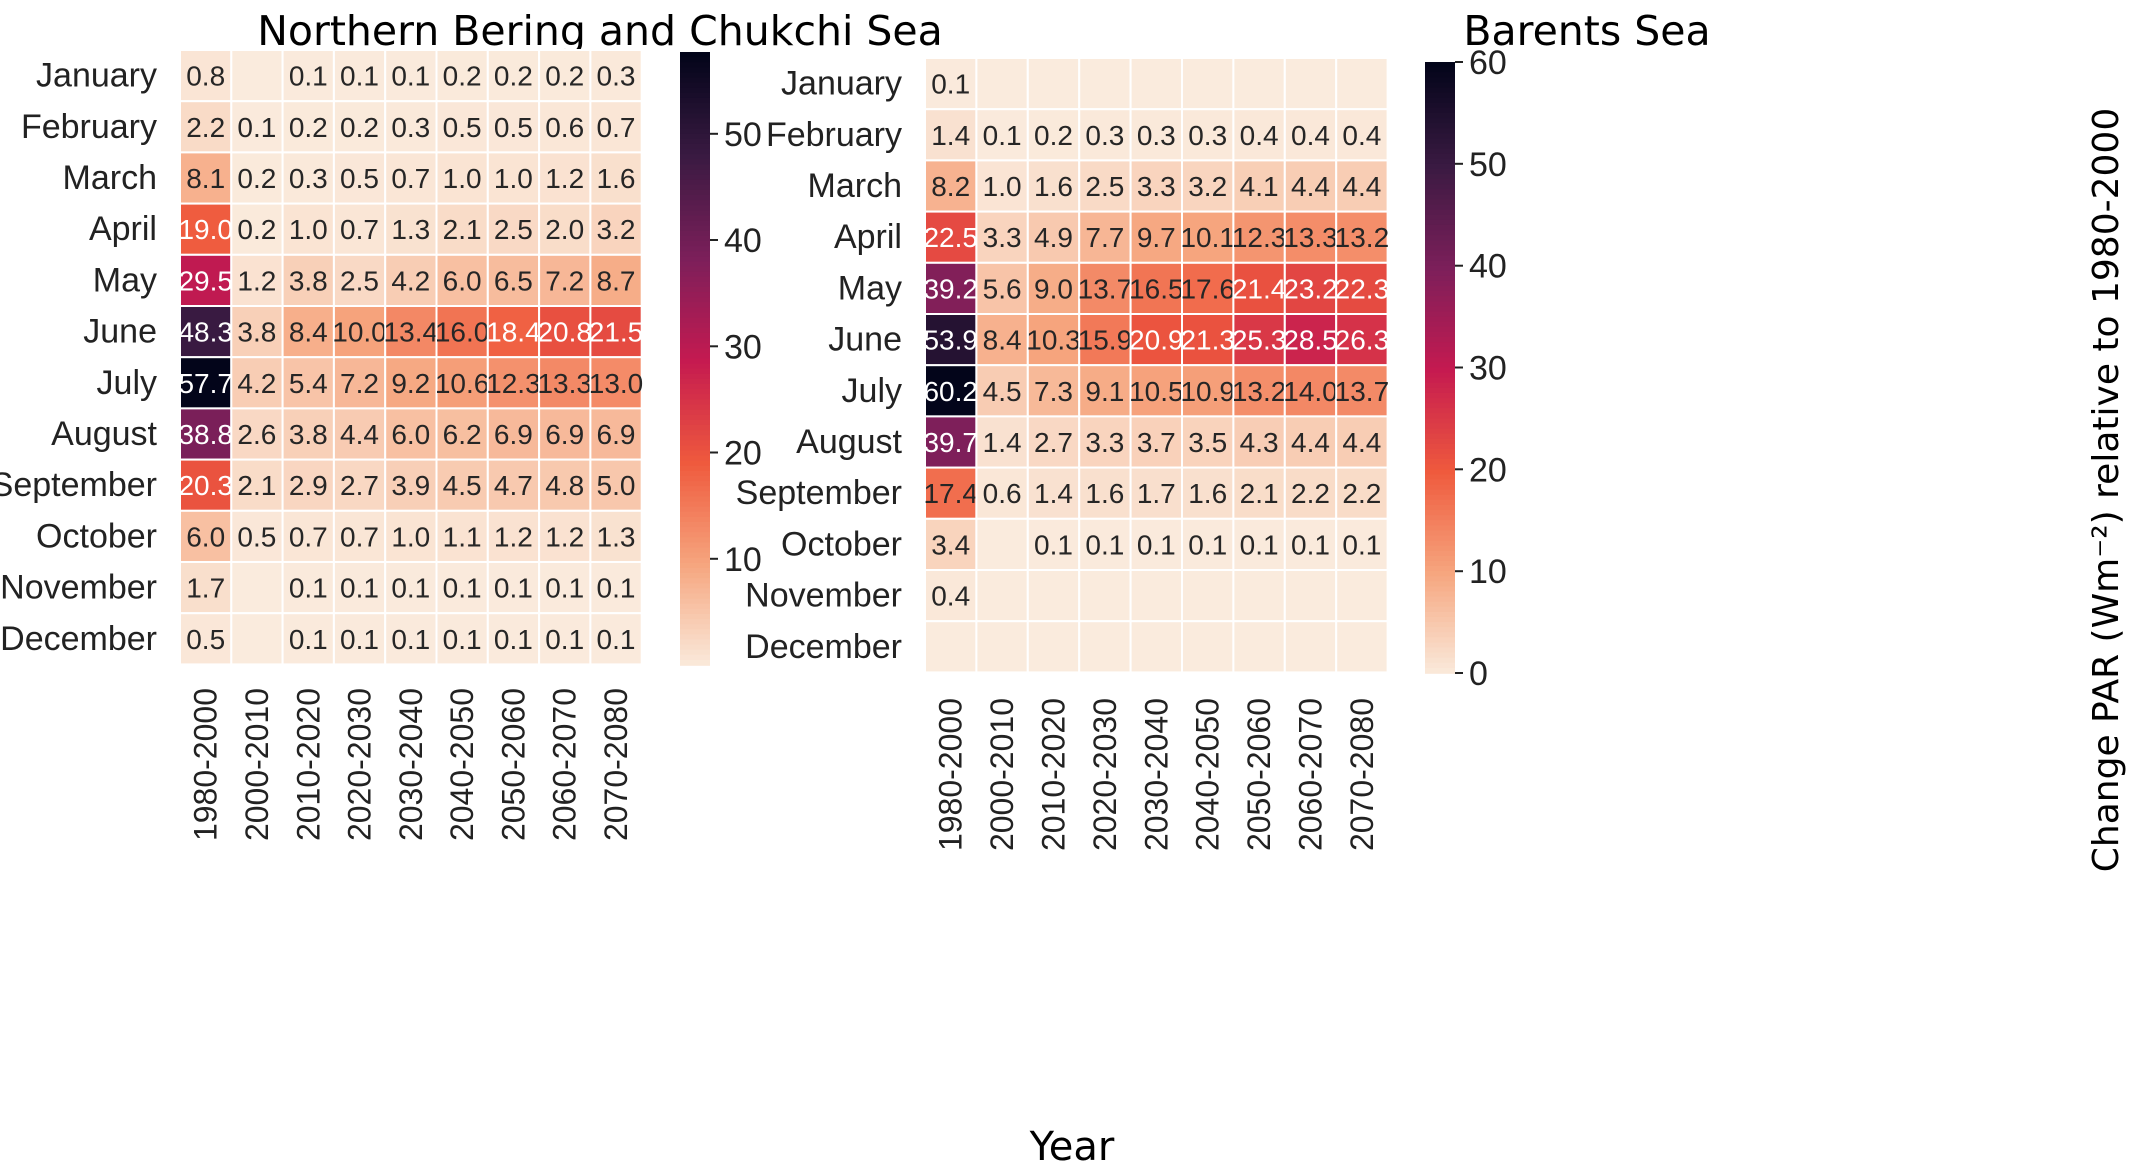 Image resolution: width=2142 pixels, height=1168 pixels. Describe the element at coordinates (206, 764) in the screenshot. I see `period-label: 1980-2000` at that location.